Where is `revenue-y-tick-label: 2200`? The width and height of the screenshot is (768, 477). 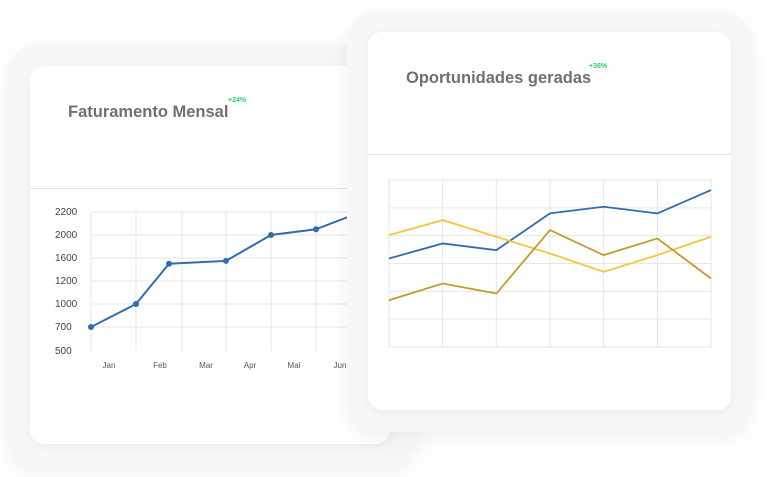 revenue-y-tick-label: 2200 is located at coordinates (66, 212).